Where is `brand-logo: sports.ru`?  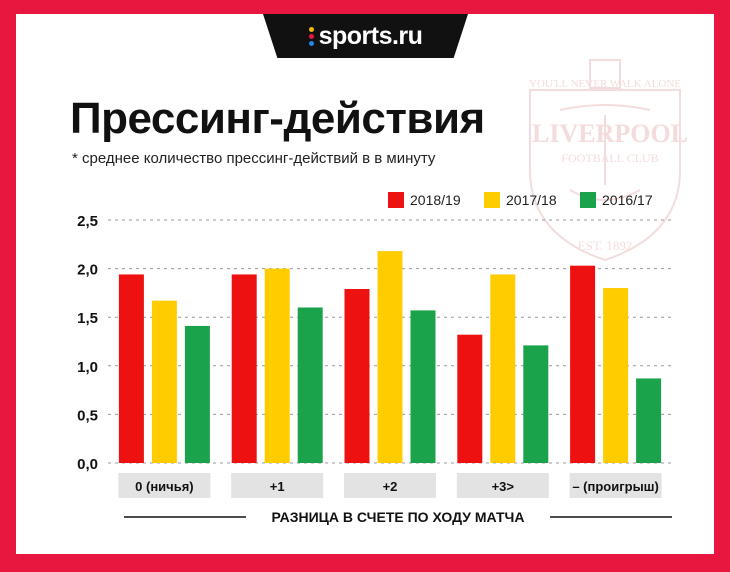 brand-logo: sports.ru is located at coordinates (365, 36).